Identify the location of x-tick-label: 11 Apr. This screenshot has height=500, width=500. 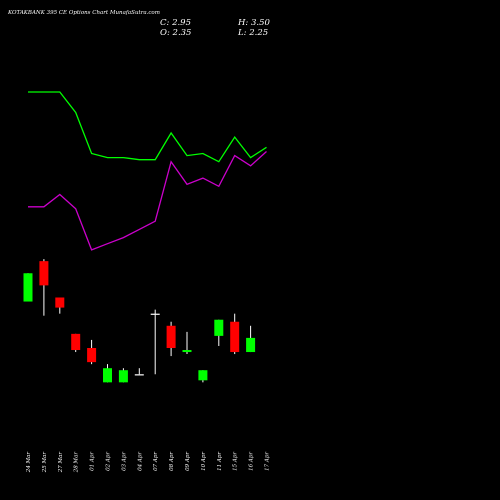
(220, 461).